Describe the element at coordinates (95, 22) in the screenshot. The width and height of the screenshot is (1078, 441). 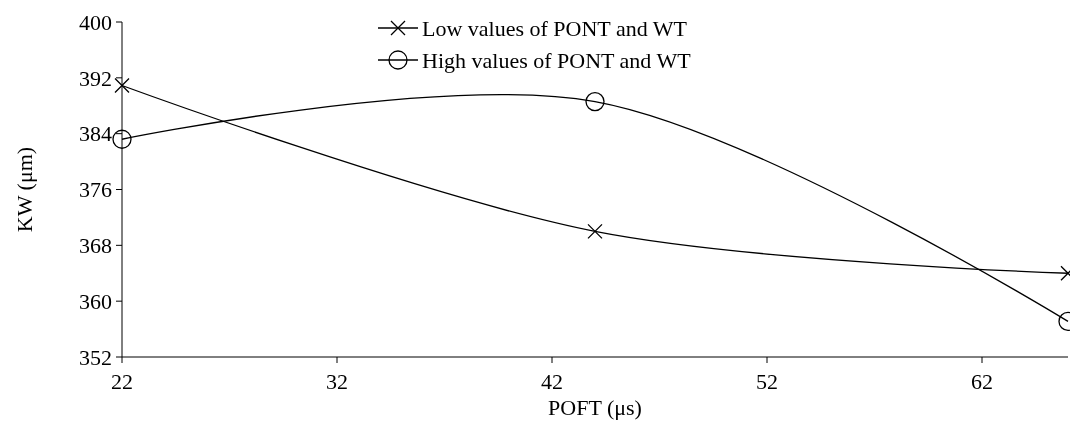
I see `y-tick-label: 400` at that location.